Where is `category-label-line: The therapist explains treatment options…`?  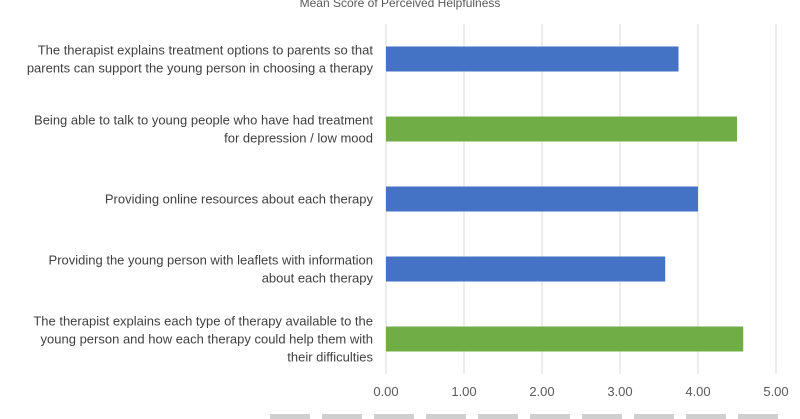 category-label-line: The therapist explains treatment options… is located at coordinates (206, 50).